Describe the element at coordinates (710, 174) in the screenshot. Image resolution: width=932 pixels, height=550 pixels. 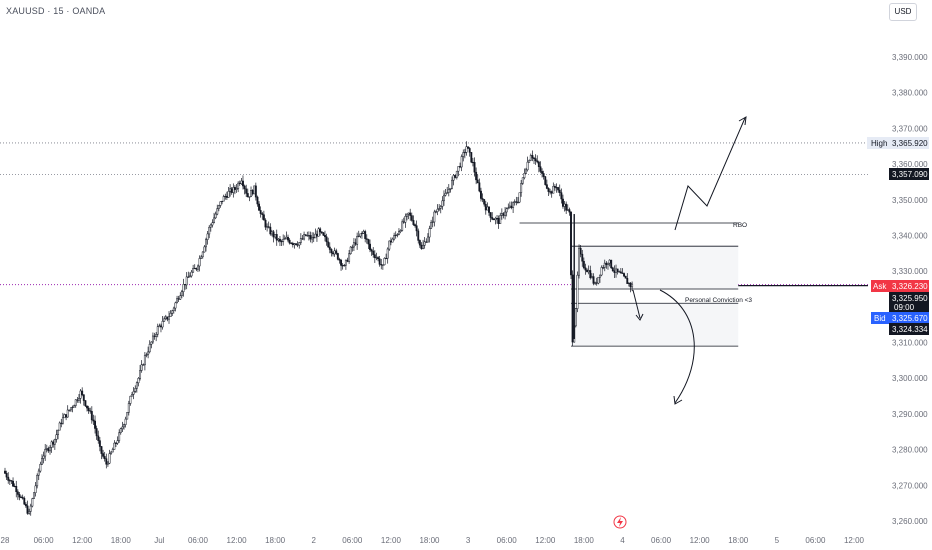
I see `bullish-path-drawing` at that location.